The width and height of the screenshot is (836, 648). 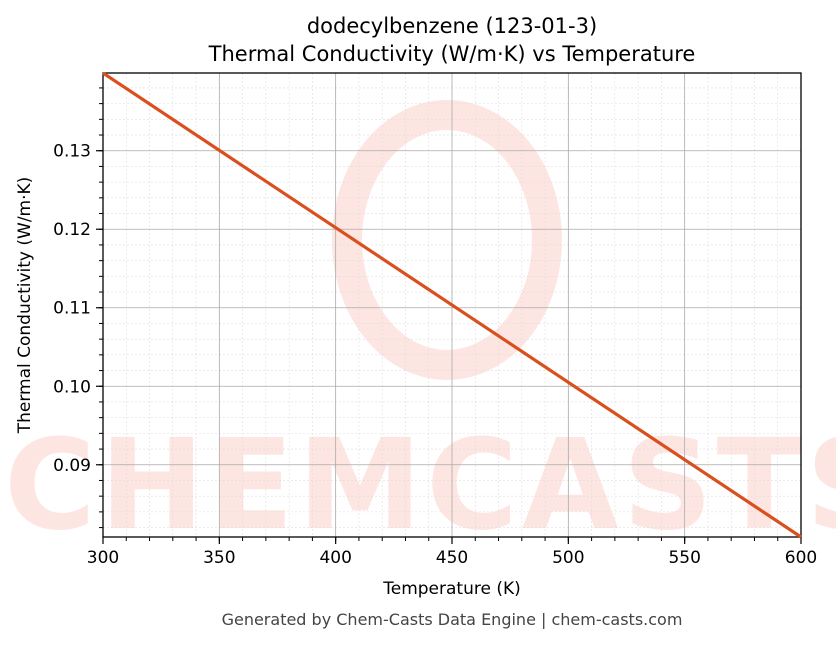 I want to click on y-tick-label: 0.13, so click(x=72, y=152).